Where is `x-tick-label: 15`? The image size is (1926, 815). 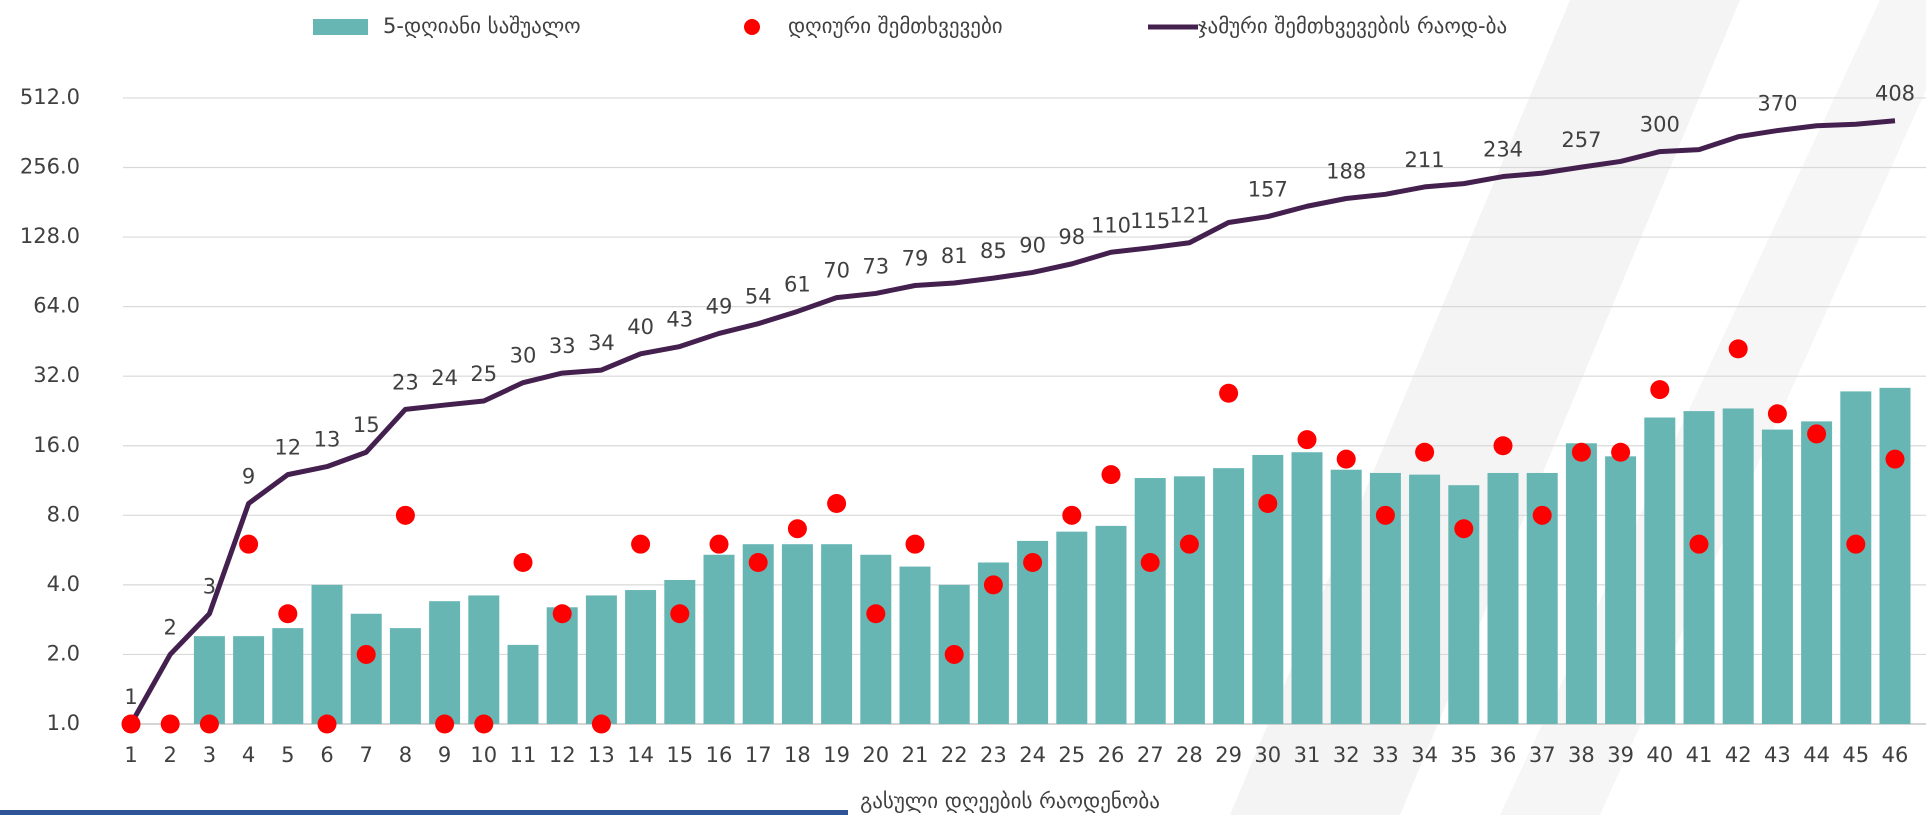
x-tick-label: 15 is located at coordinates (679, 755).